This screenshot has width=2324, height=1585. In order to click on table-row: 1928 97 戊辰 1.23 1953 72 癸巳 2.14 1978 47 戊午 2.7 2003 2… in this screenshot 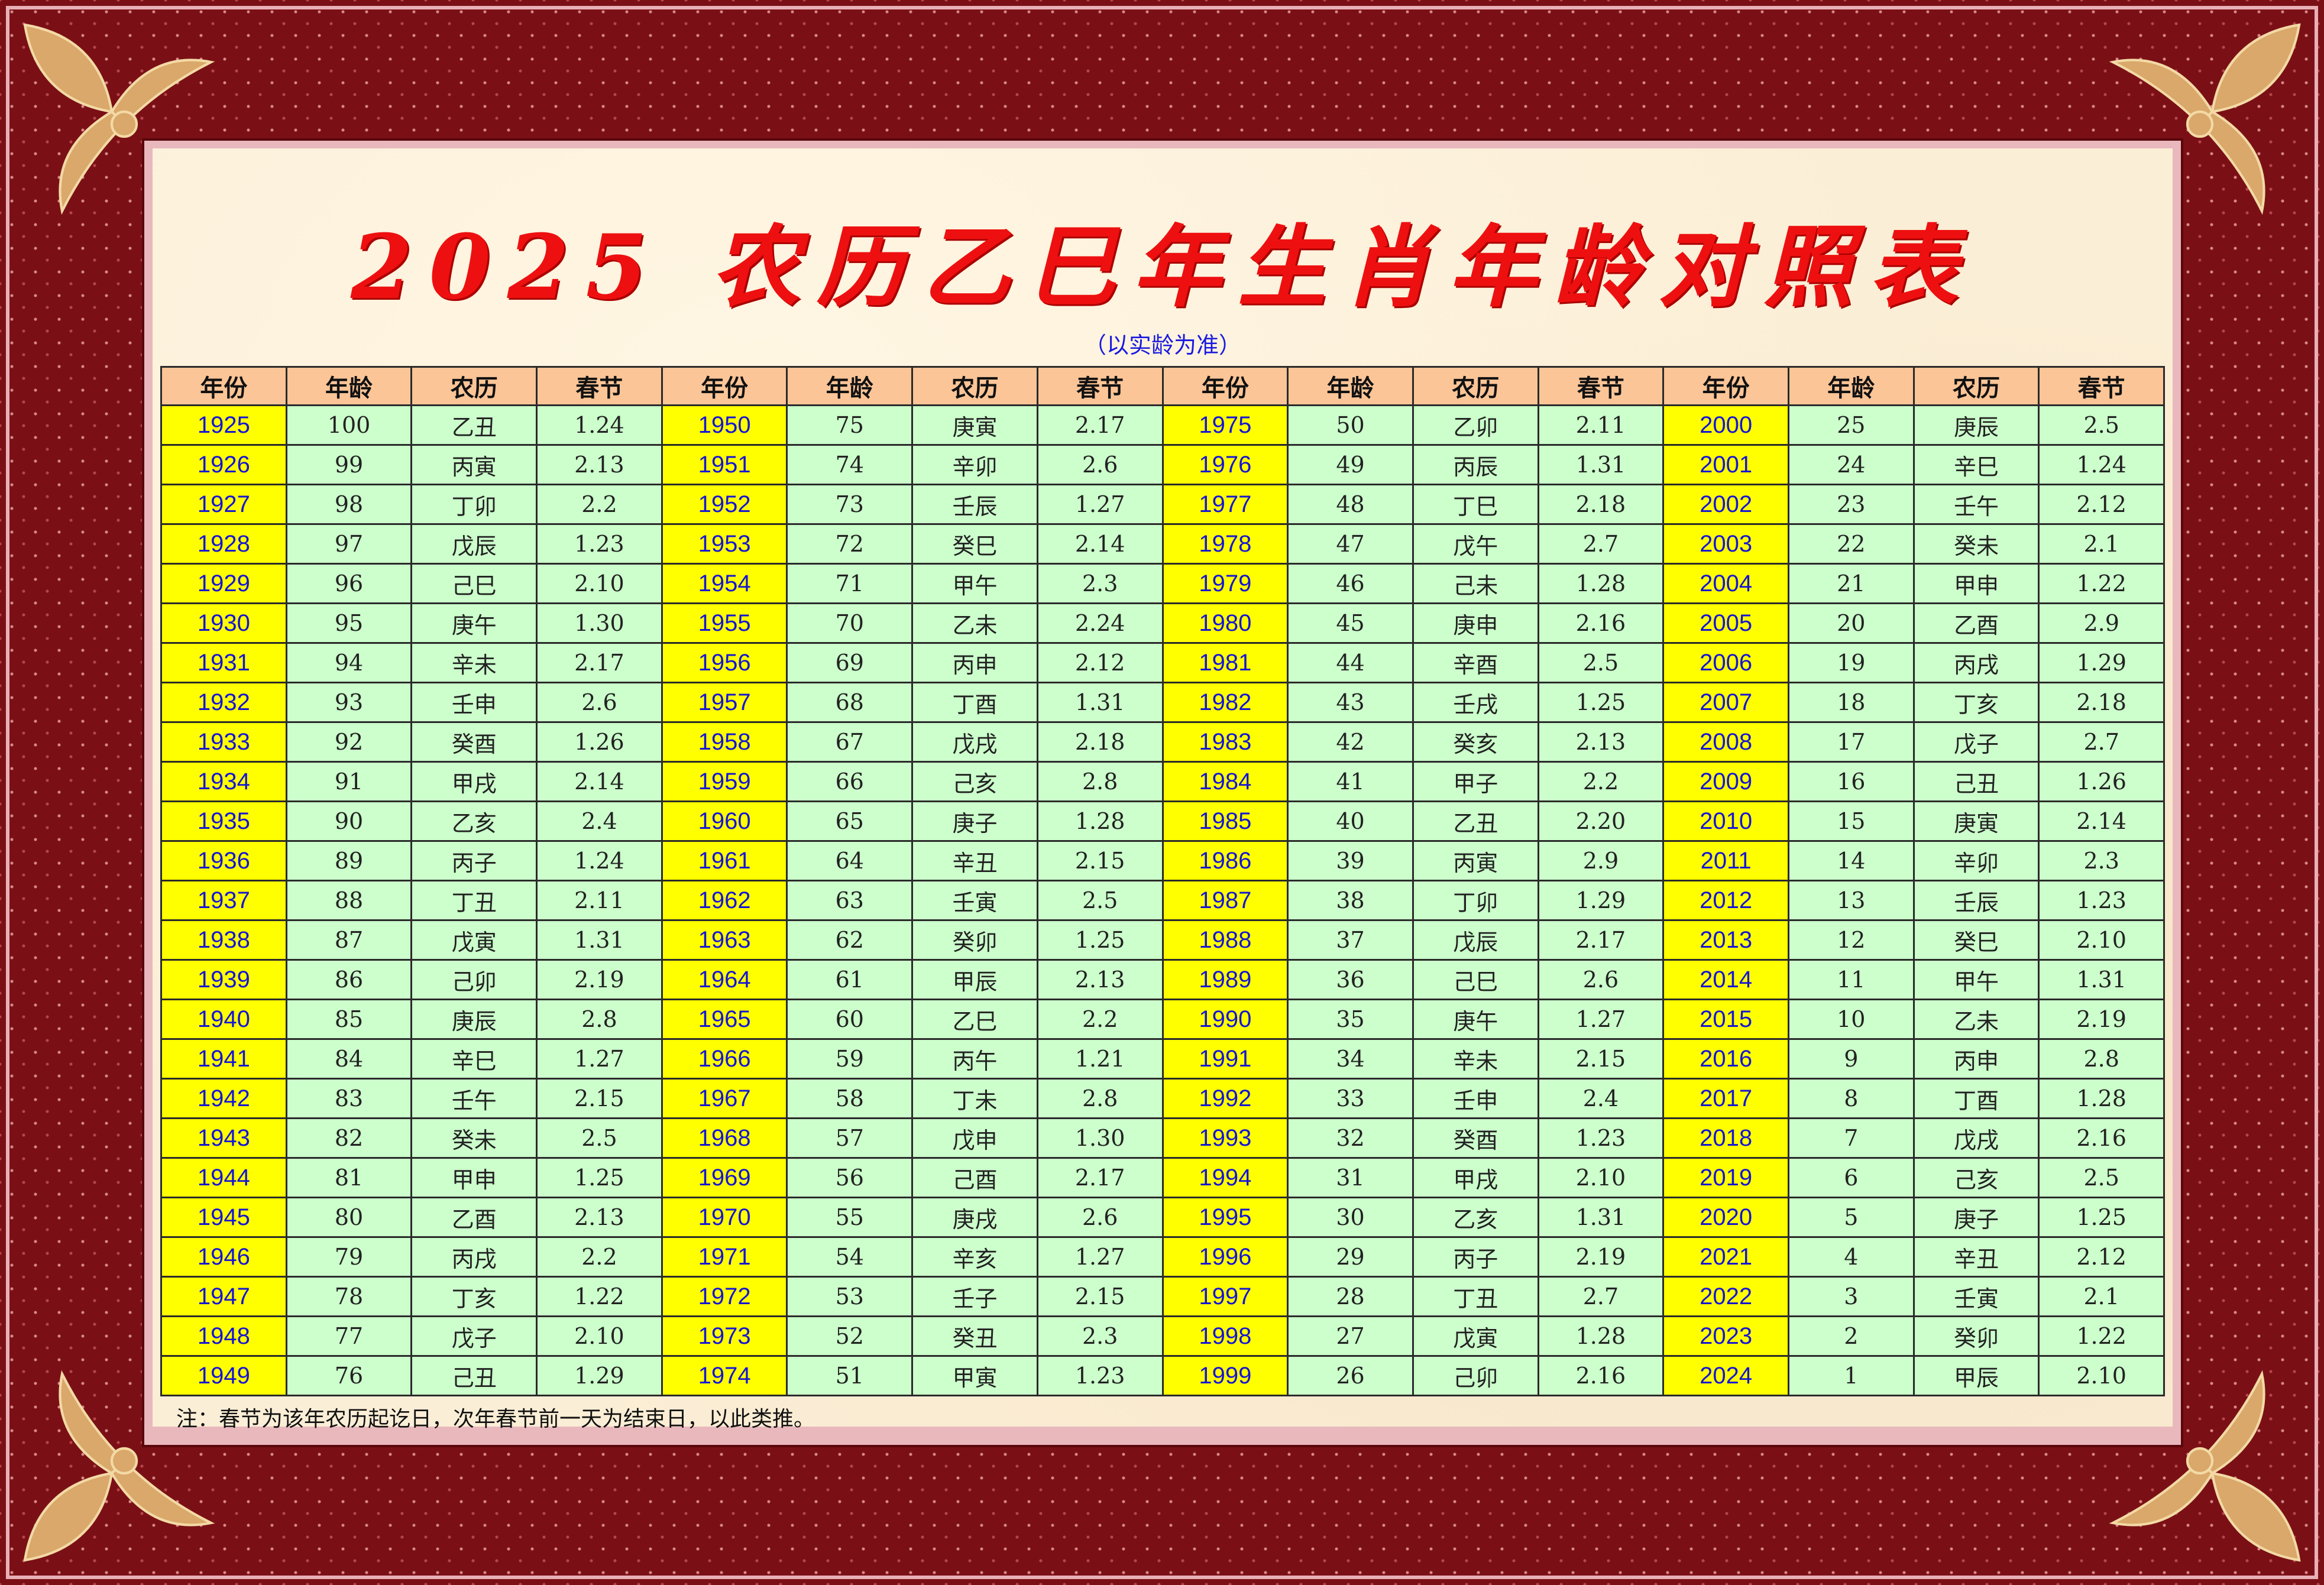, I will do `click(1162, 544)`.